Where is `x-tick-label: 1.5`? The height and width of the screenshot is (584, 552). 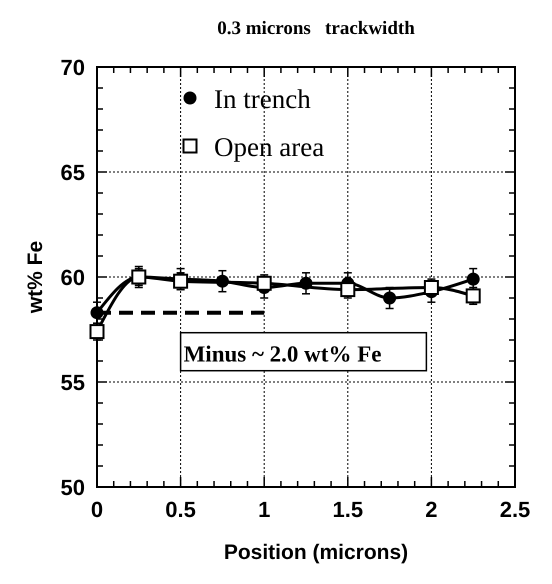
x-tick-label: 1.5 is located at coordinates (348, 509).